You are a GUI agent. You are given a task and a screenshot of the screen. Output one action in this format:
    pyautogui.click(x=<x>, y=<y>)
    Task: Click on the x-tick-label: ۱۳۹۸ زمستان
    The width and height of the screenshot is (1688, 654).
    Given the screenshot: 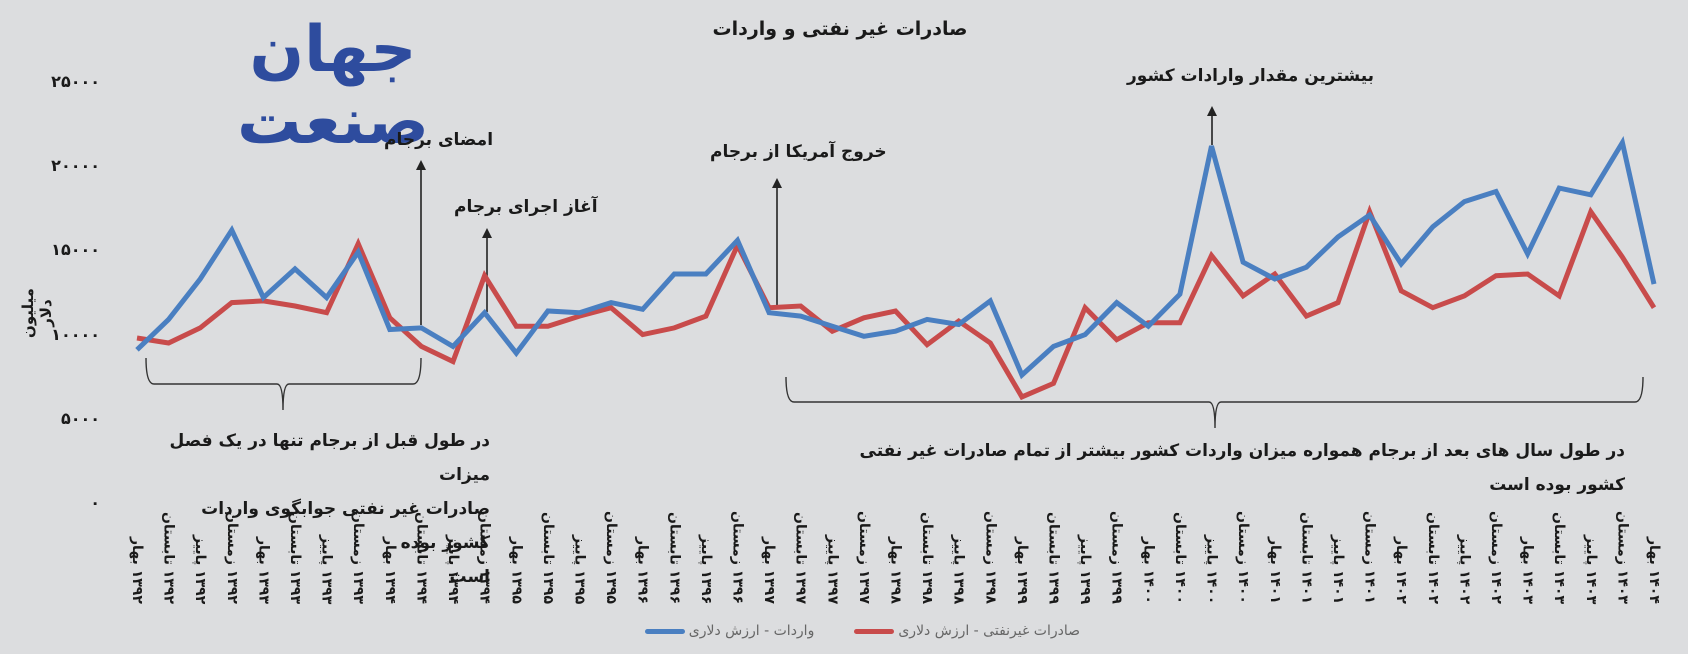 What is the action you would take?
    pyautogui.click(x=990, y=557)
    